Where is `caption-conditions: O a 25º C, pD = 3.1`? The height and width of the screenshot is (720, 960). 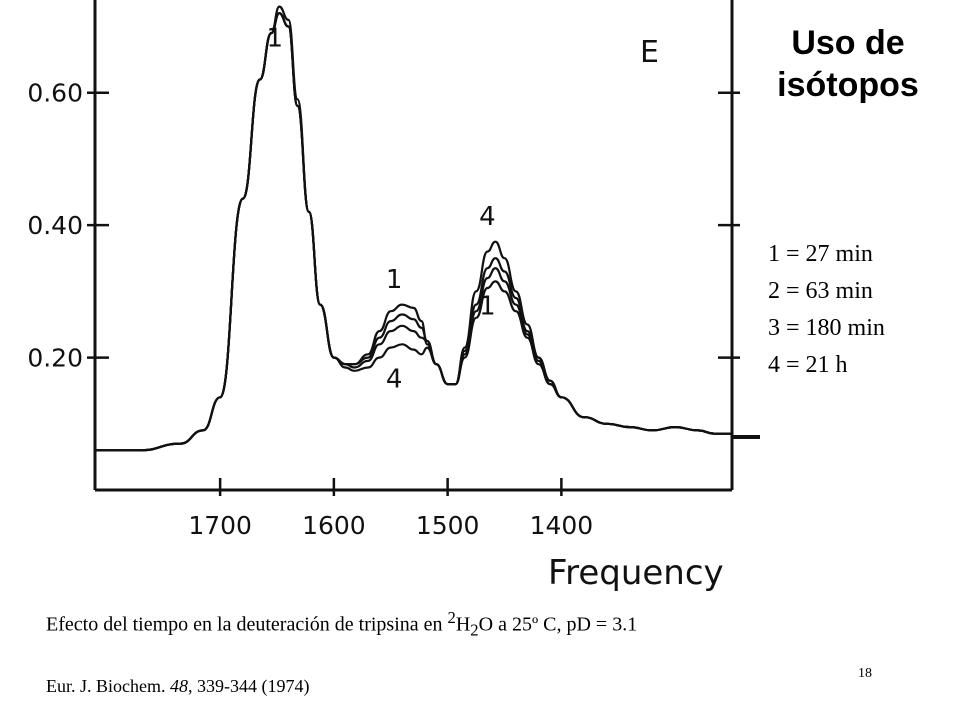 caption-conditions: O a 25º C, pD = 3.1 is located at coordinates (558, 624).